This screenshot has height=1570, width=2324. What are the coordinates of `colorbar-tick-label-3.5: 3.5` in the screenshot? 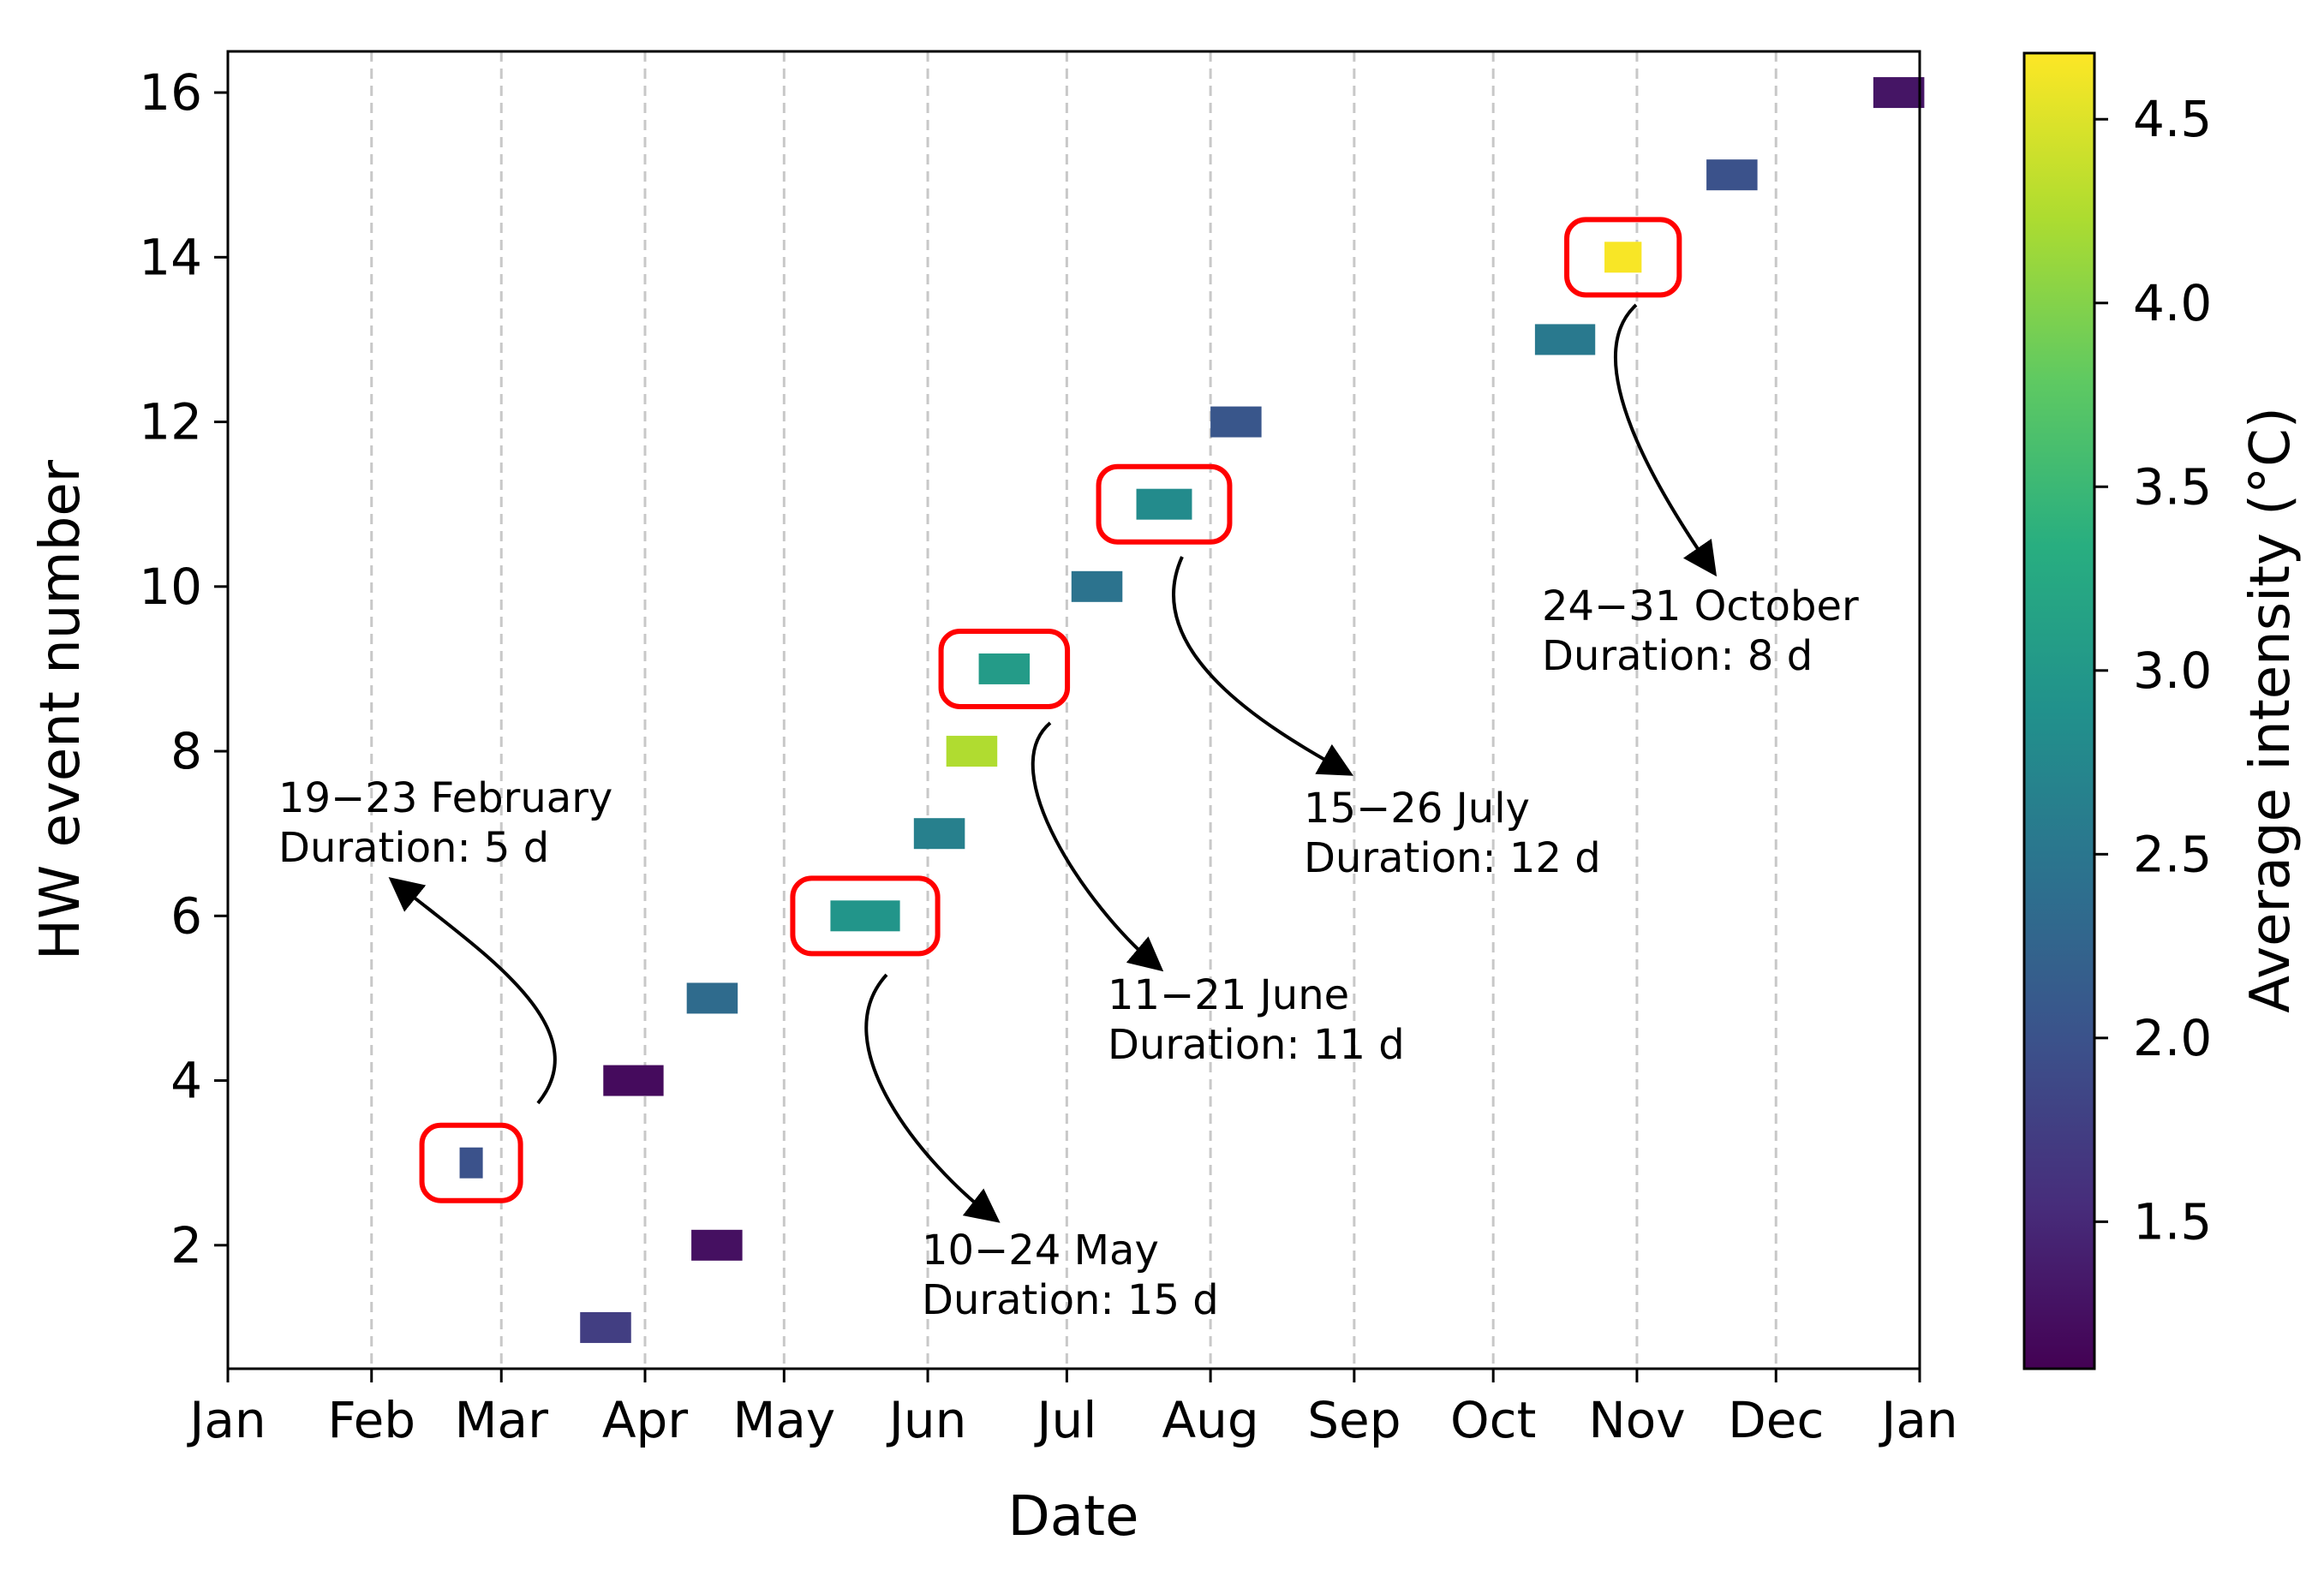 It's located at (2172, 486).